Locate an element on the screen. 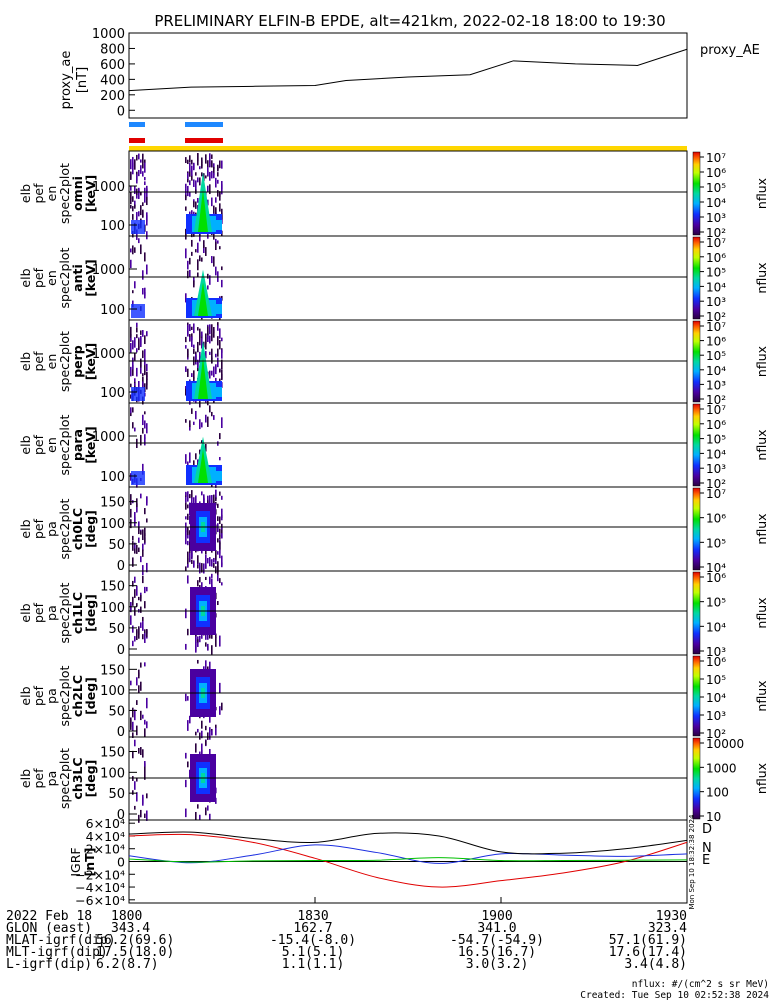  colorbar-tick-label: 10⁵ is located at coordinates (716, 356).